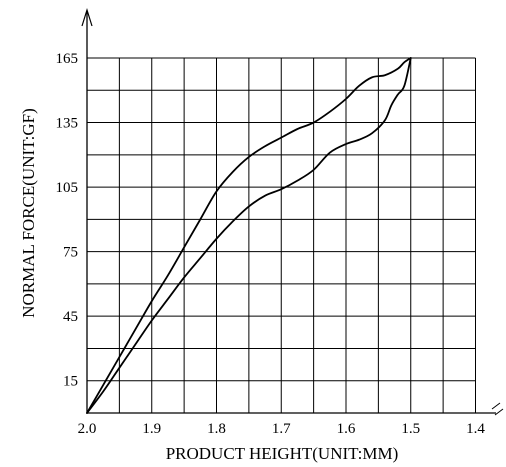 The width and height of the screenshot is (506, 467). Describe the element at coordinates (70, 253) in the screenshot. I see `y-tick-label: 75` at that location.